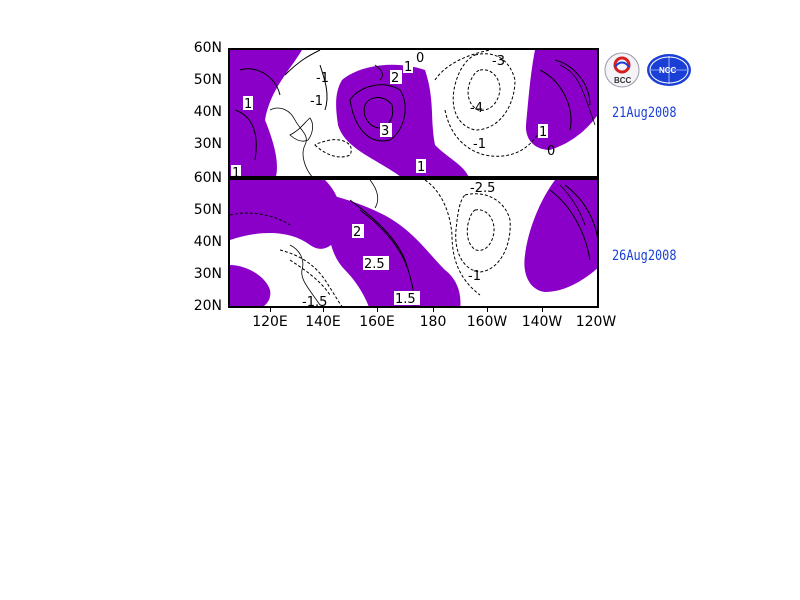 This screenshot has height=600, width=800. I want to click on lon-label-120w: 120W, so click(596, 322).